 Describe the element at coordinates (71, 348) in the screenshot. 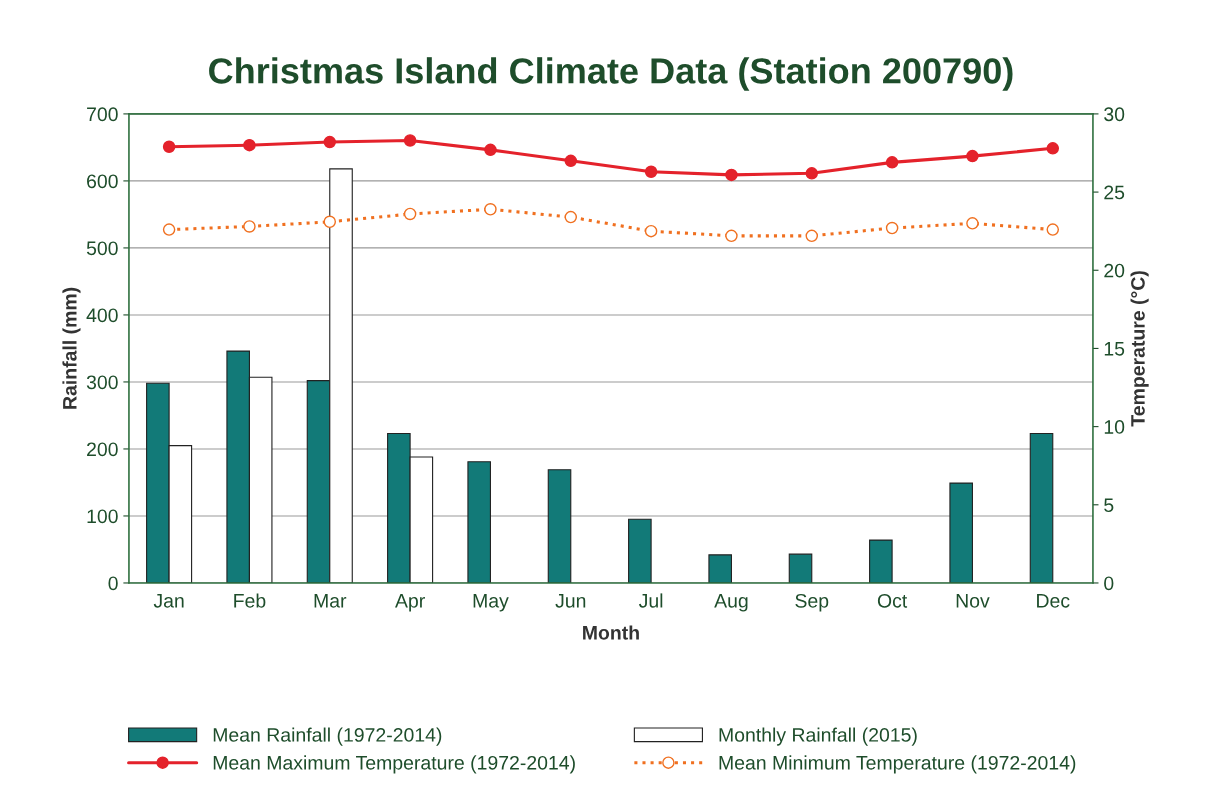

I see `y-axis-title: Rainfall (mm)` at that location.